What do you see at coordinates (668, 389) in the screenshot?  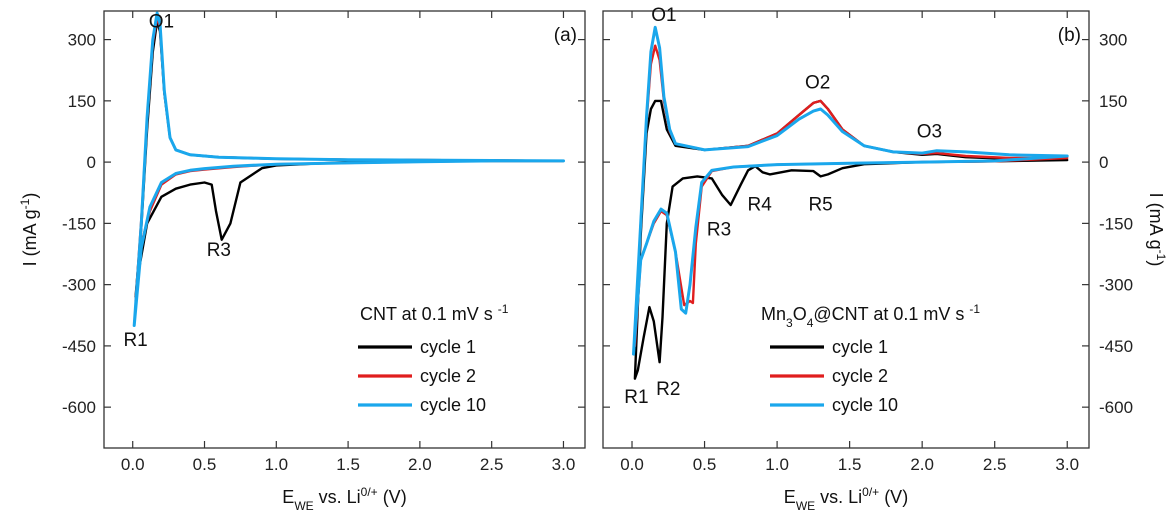 I see `peak-annotation: R2` at bounding box center [668, 389].